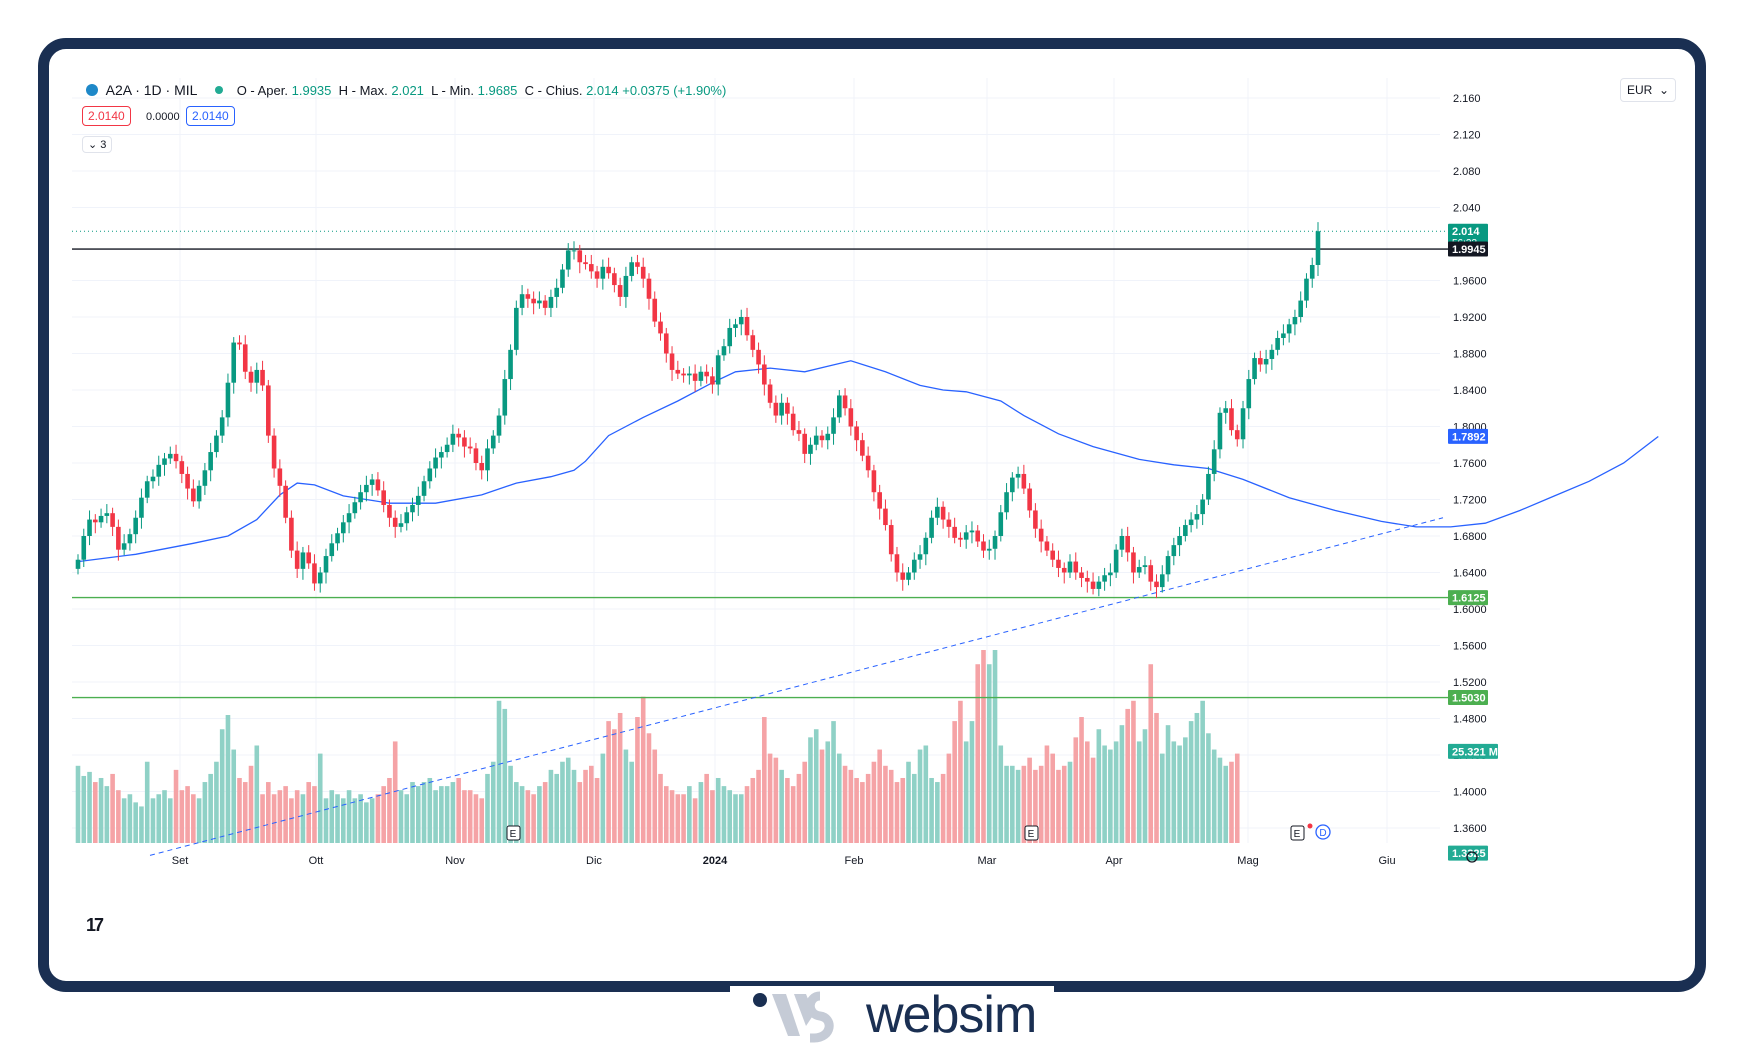 The image size is (1753, 1048). Describe the element at coordinates (1475, 752) in the screenshot. I see `price-axis-label-text: 25.321 M` at that location.